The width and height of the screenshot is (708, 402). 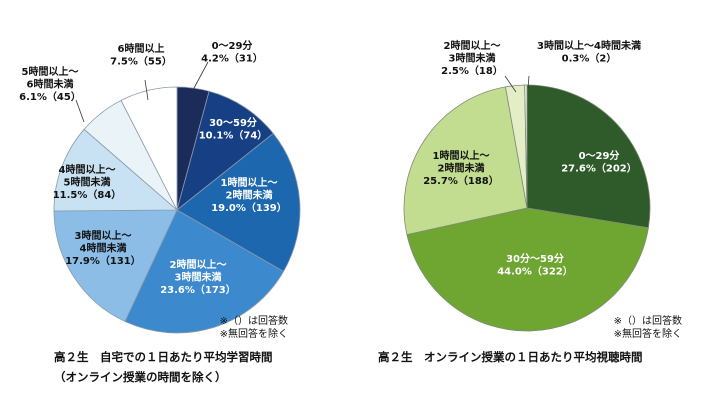 What do you see at coordinates (589, 52) in the screenshot?
I see `pie2-label-4: 3時間以上～4時間未満 0.3%（2）` at bounding box center [589, 52].